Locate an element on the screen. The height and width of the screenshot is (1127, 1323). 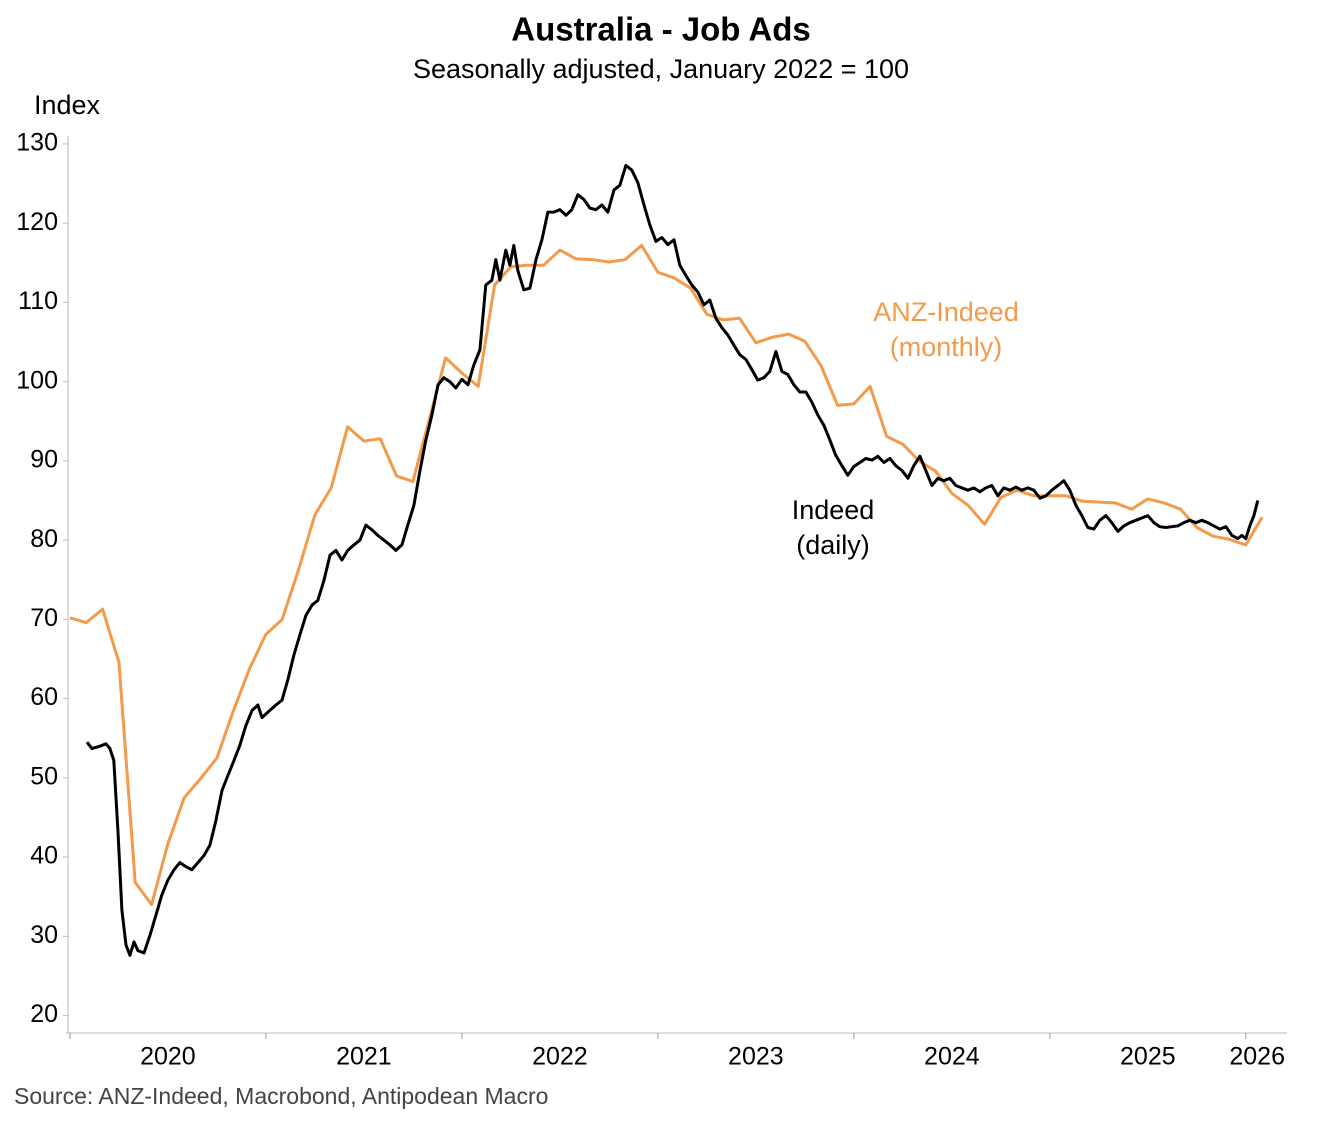
y-tick-label: 80 is located at coordinates (44, 539).